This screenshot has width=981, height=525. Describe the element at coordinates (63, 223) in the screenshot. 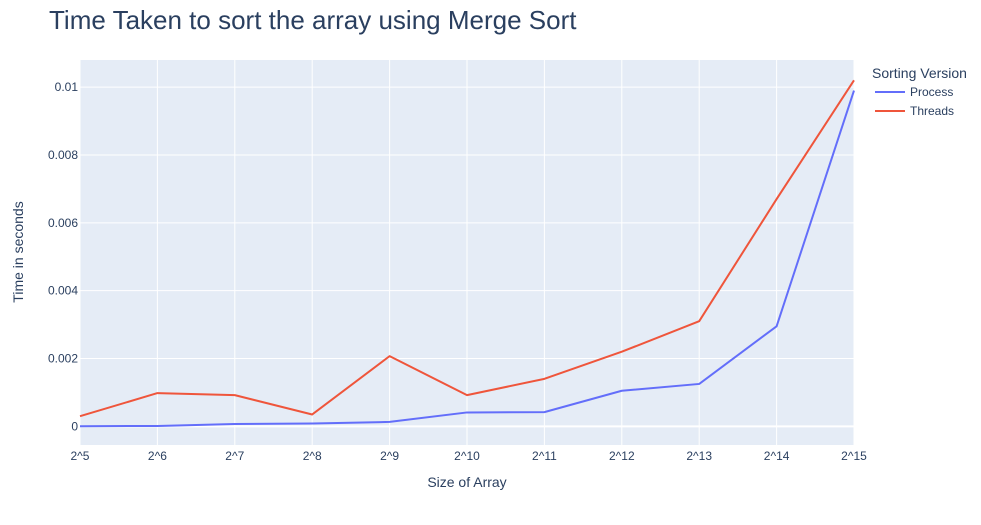

I see `y-tick-label: 0.006` at that location.